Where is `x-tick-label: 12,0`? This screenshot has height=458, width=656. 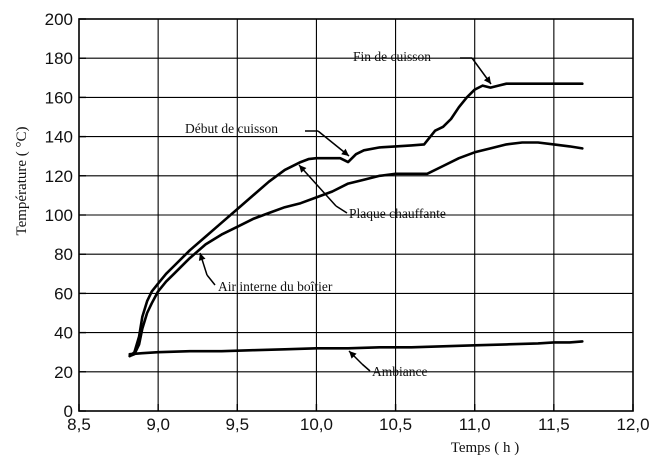
x-tick-label: 12,0 is located at coordinates (632, 424).